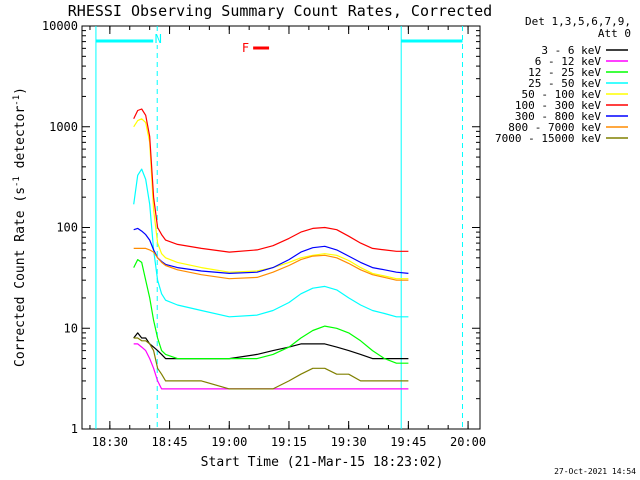 This screenshot has height=480, width=640. What do you see at coordinates (20, 91) in the screenshot?
I see `y-axis-label-part: )` at bounding box center [20, 91].